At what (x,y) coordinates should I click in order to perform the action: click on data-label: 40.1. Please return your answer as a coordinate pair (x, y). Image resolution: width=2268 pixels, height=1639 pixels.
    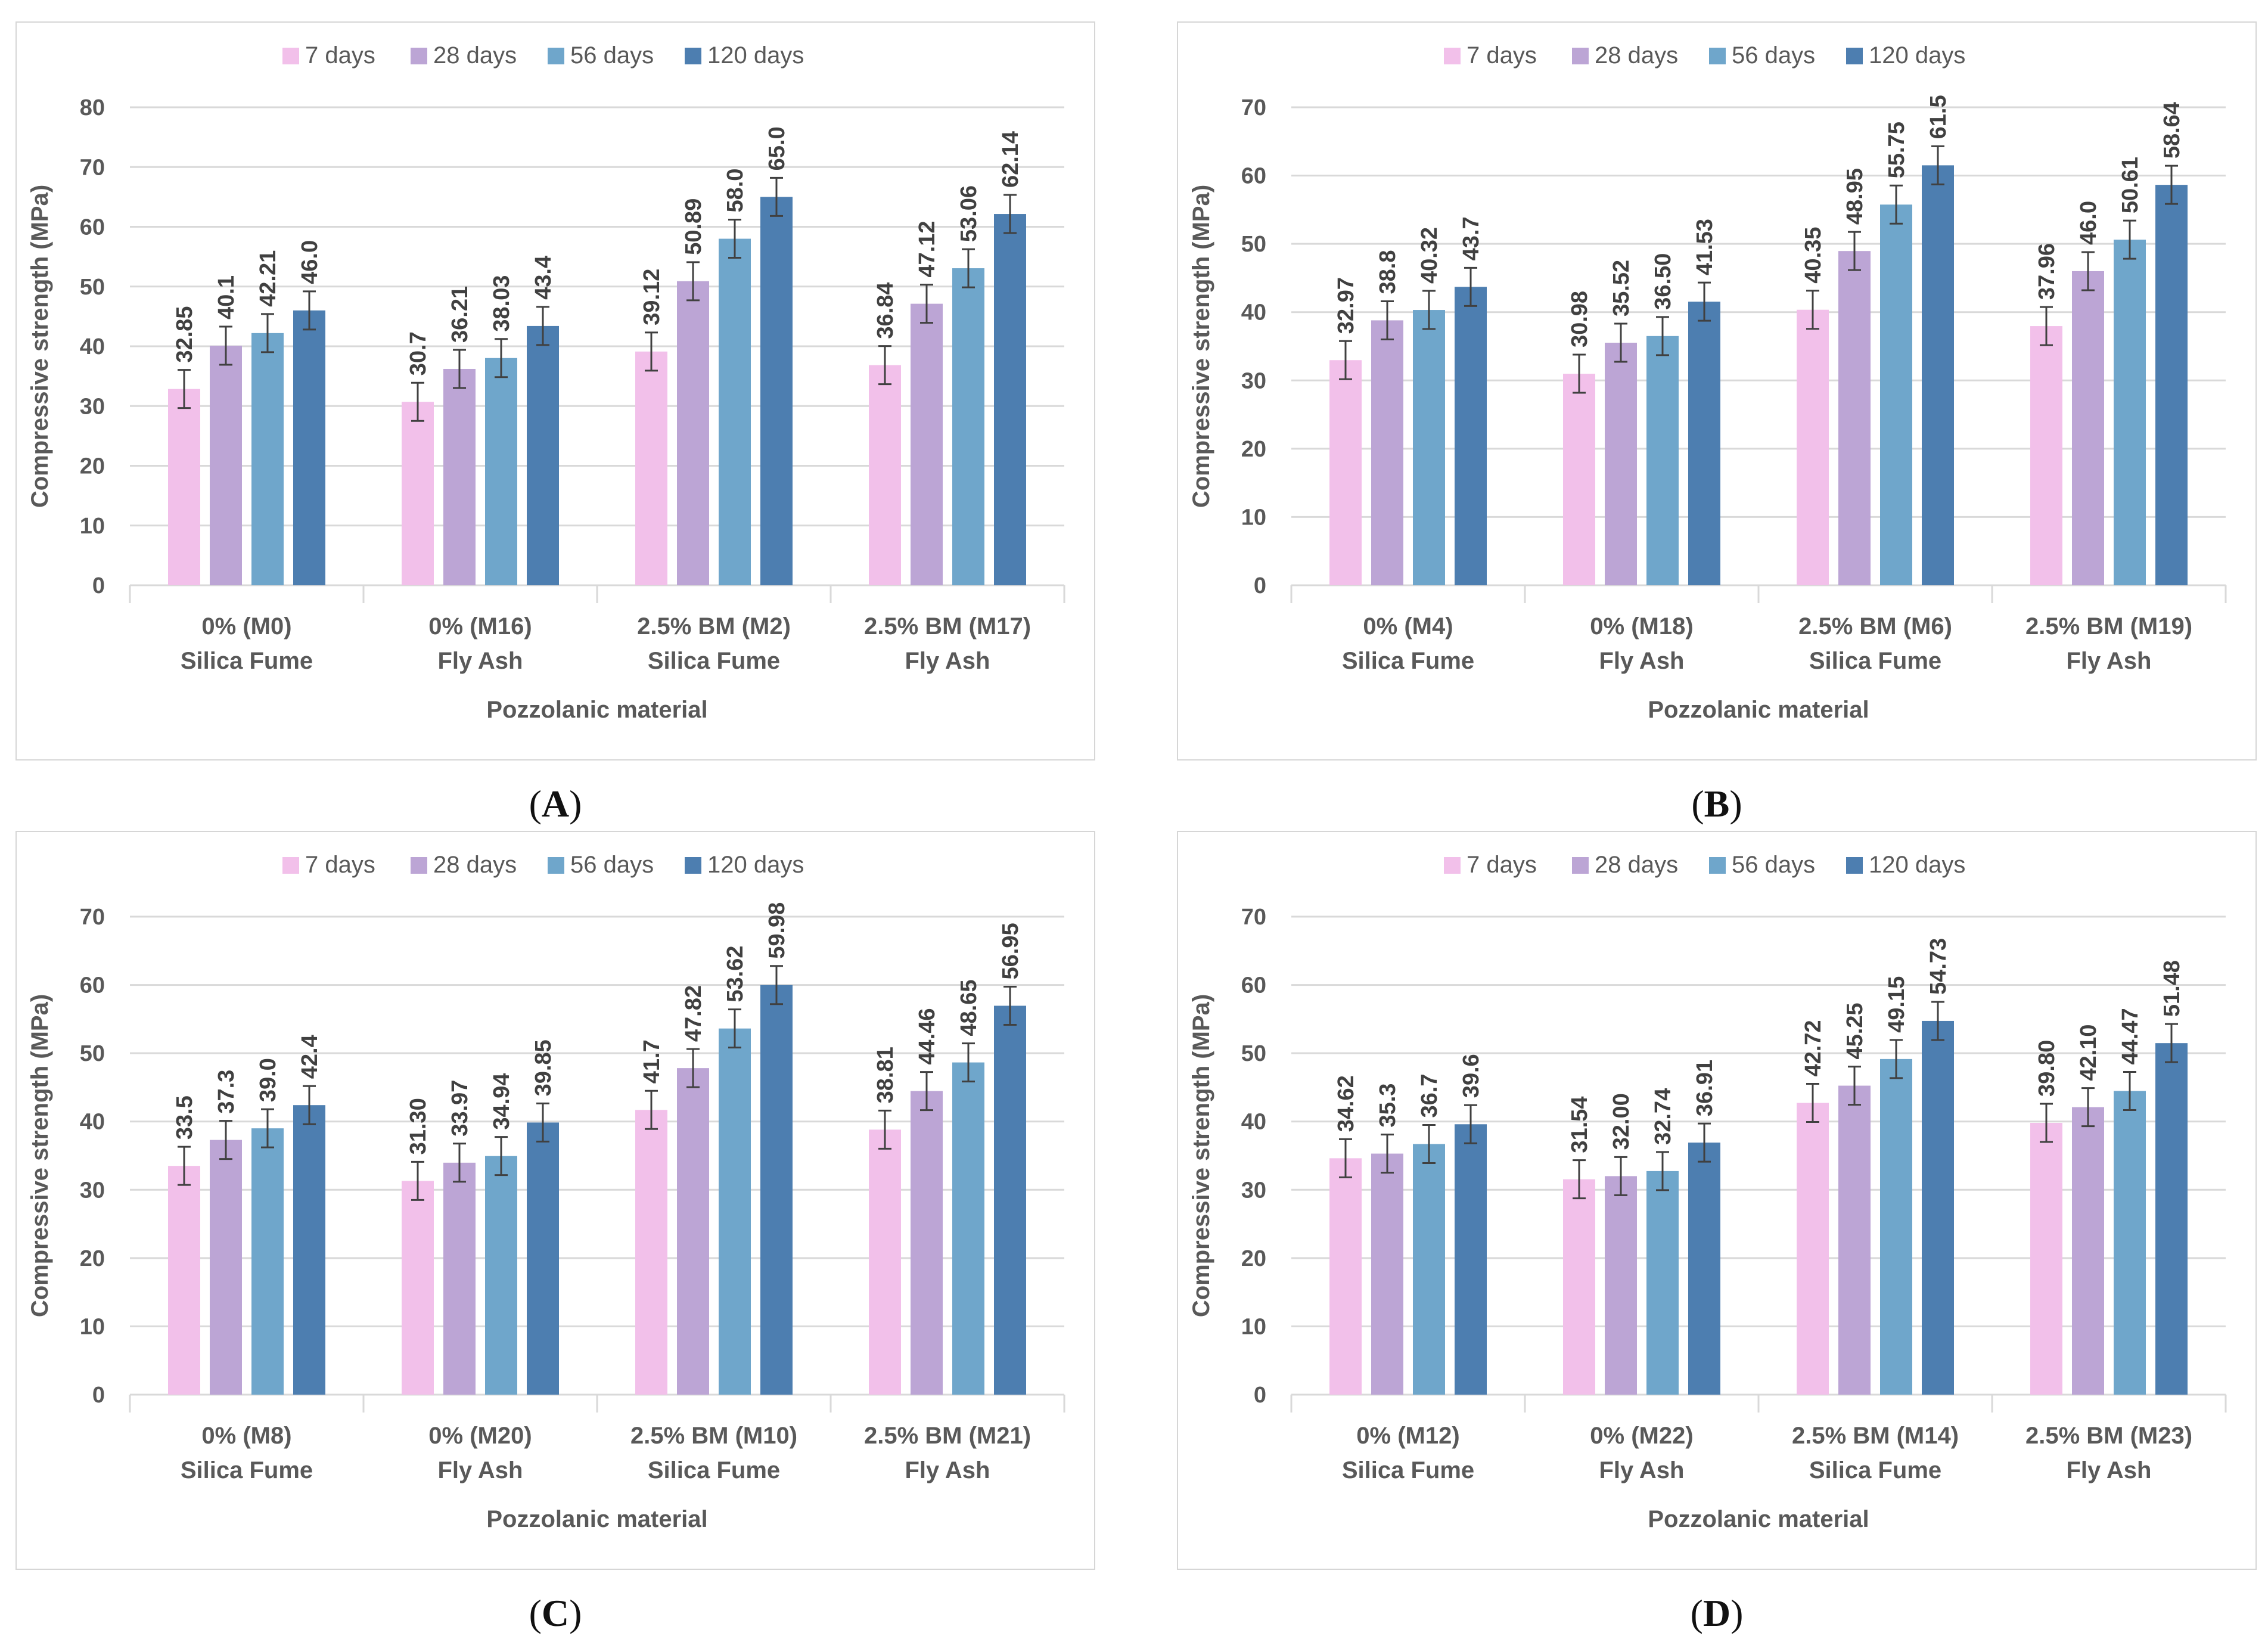
    Looking at the image, I should click on (226, 297).